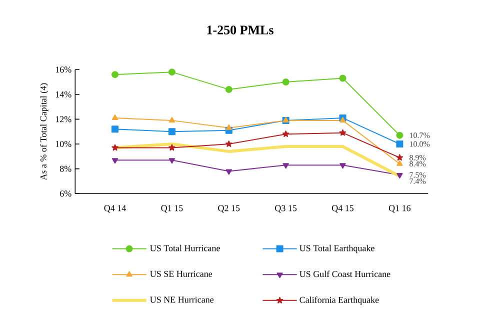  I want to click on data-label: 10.0%, so click(420, 144).